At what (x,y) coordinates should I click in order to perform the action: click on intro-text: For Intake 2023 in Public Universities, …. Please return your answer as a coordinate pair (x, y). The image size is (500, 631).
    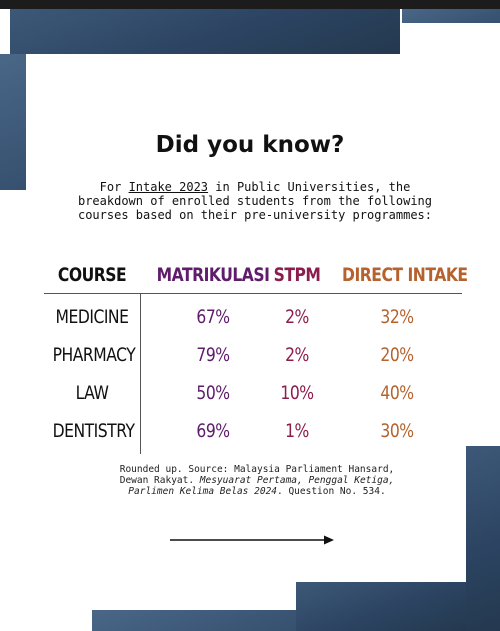
    Looking at the image, I should click on (255, 201).